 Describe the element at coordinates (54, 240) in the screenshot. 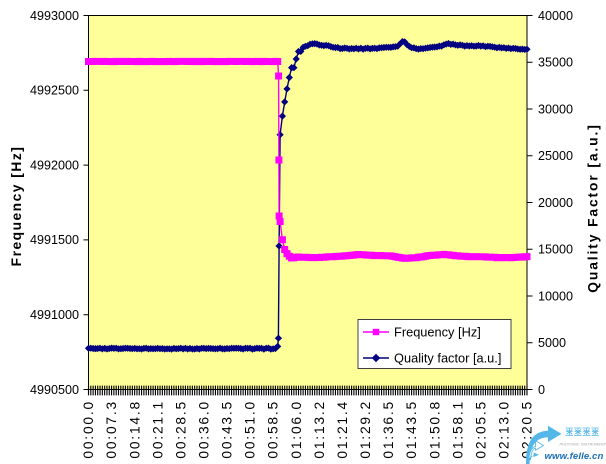

I see `svg-text: 4991500` at that location.